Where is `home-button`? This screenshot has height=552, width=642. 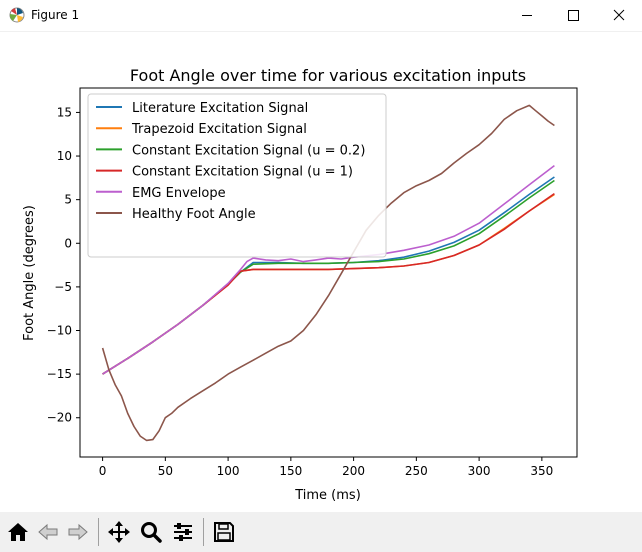
home-button is located at coordinates (18, 532).